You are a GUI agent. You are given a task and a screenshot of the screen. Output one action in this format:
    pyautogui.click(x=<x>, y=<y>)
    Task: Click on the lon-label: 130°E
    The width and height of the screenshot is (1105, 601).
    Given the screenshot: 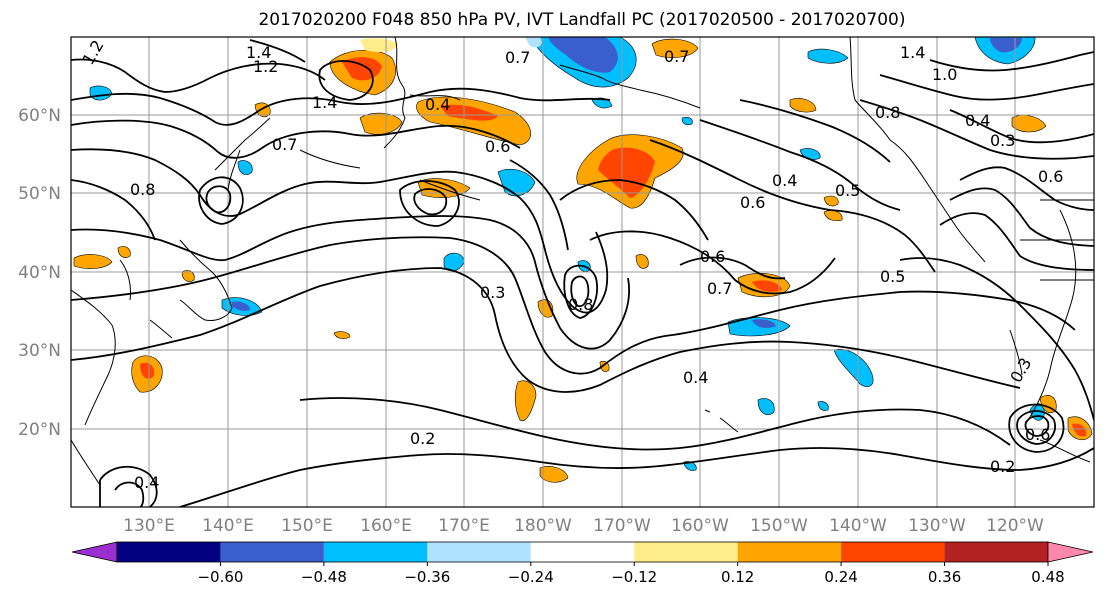 What is the action you would take?
    pyautogui.click(x=149, y=526)
    